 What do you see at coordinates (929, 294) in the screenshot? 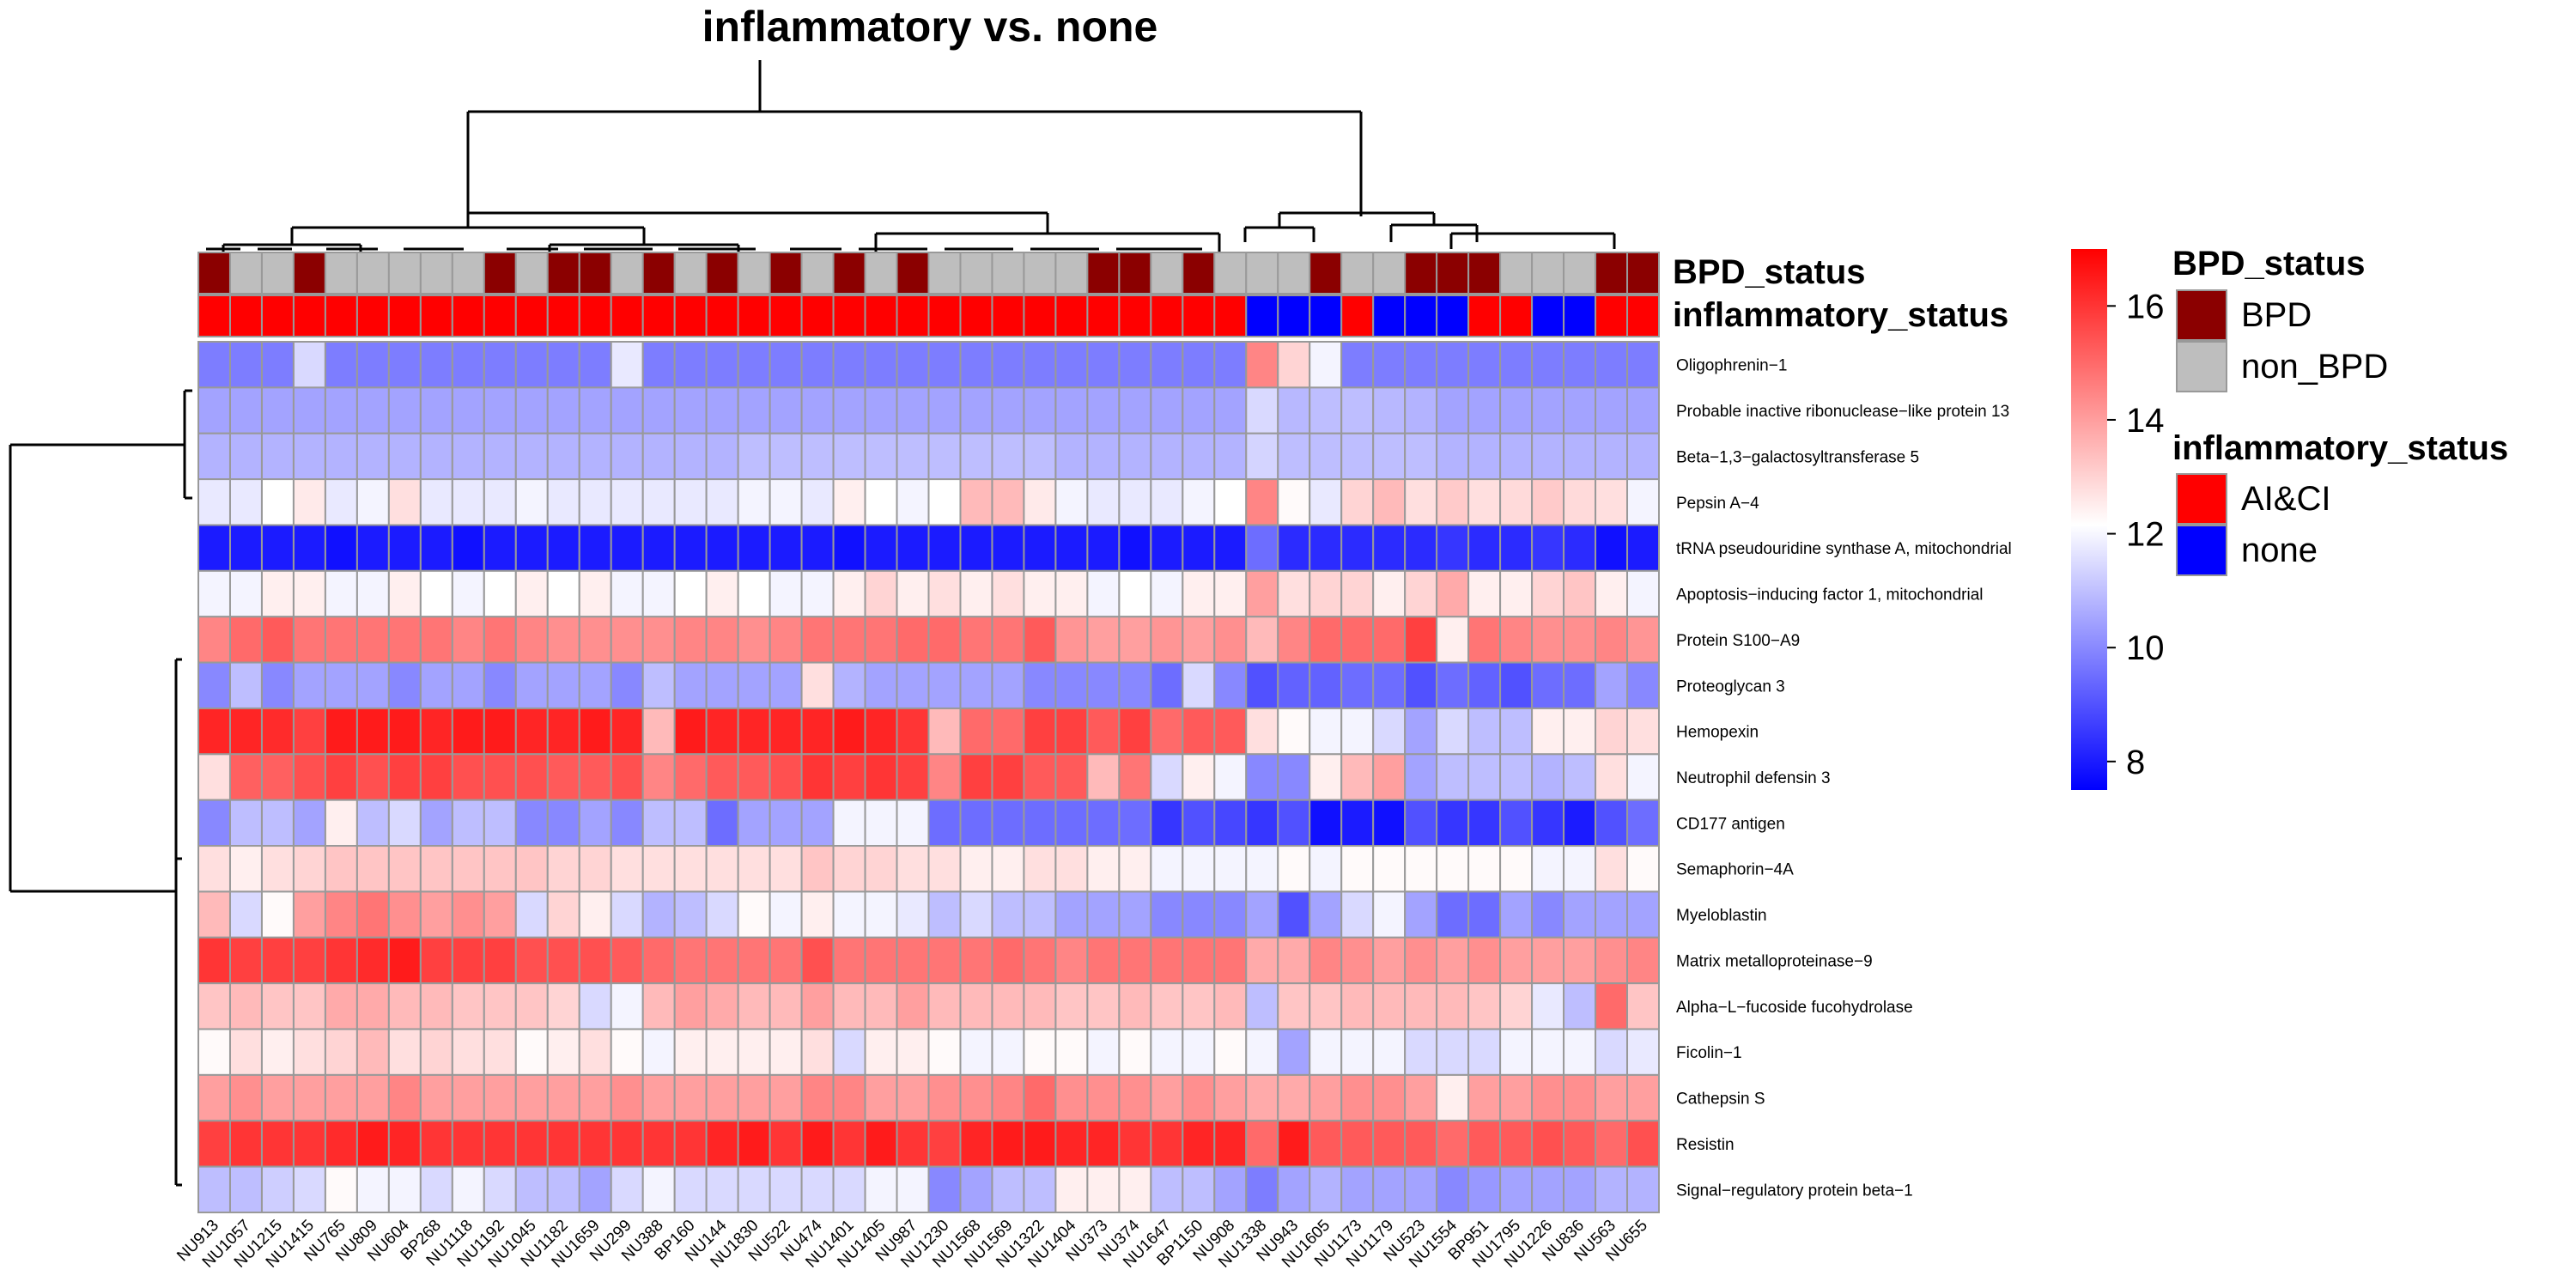
I see `annotation-tracks` at bounding box center [929, 294].